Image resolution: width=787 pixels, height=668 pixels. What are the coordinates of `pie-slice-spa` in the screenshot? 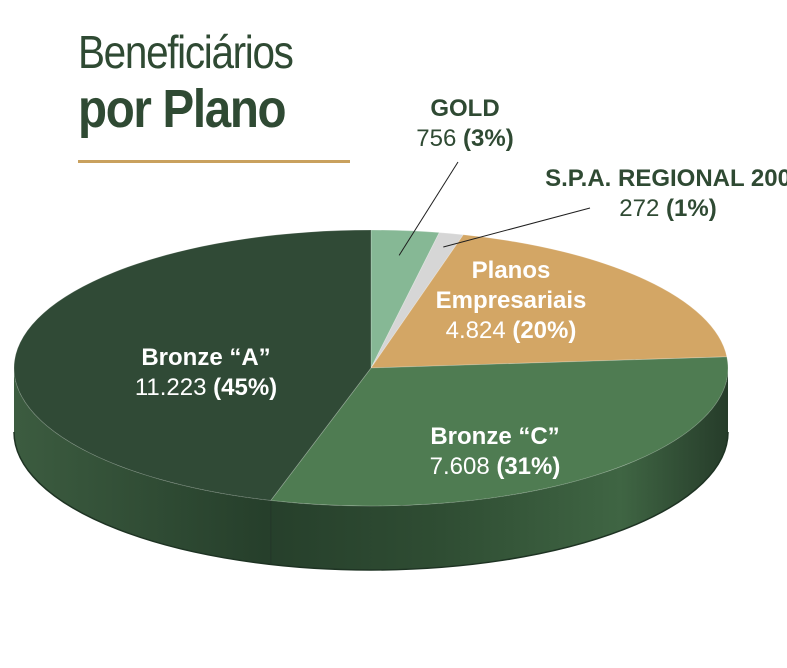 It's located at (417, 300).